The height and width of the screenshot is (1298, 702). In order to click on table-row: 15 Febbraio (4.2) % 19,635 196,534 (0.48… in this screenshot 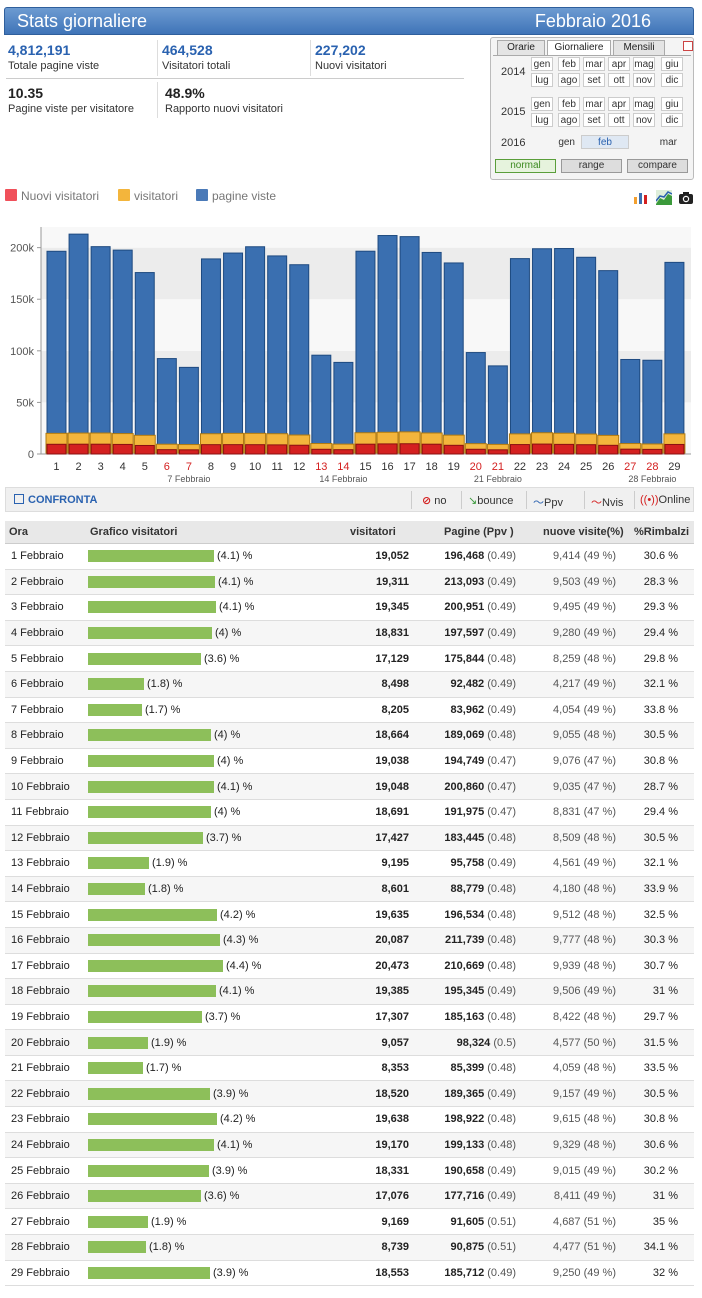, I will do `click(349, 915)`.